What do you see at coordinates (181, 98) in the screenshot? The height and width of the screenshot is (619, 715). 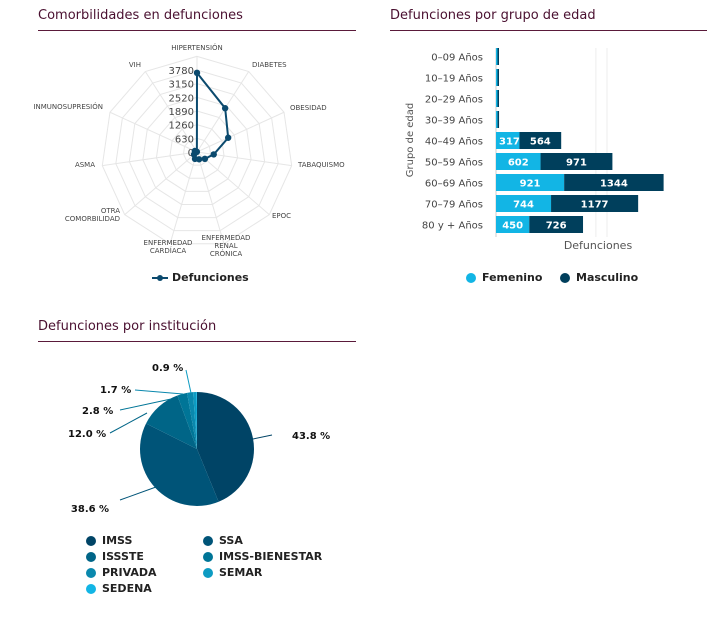 I see `radar-tick-label: 2520` at bounding box center [181, 98].